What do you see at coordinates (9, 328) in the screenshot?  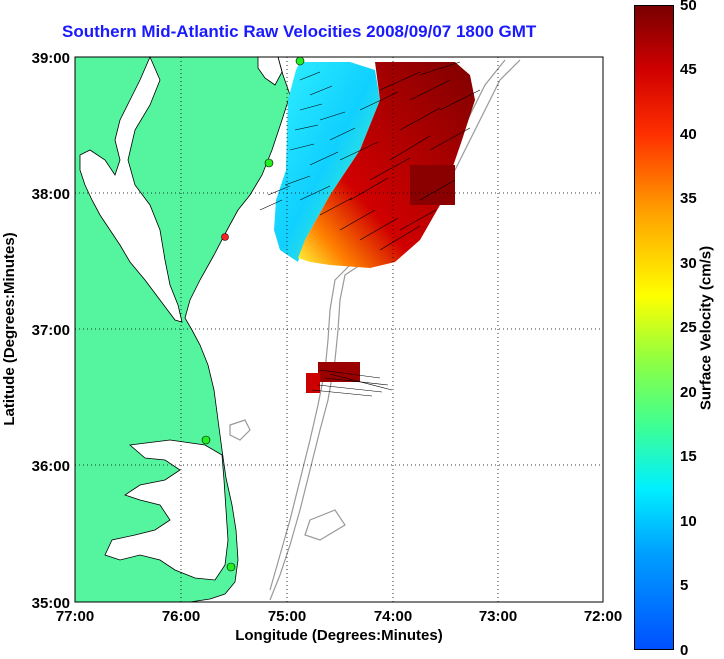 I see `y-axis-label: Latitude (Degrees:Minutes)` at bounding box center [9, 328].